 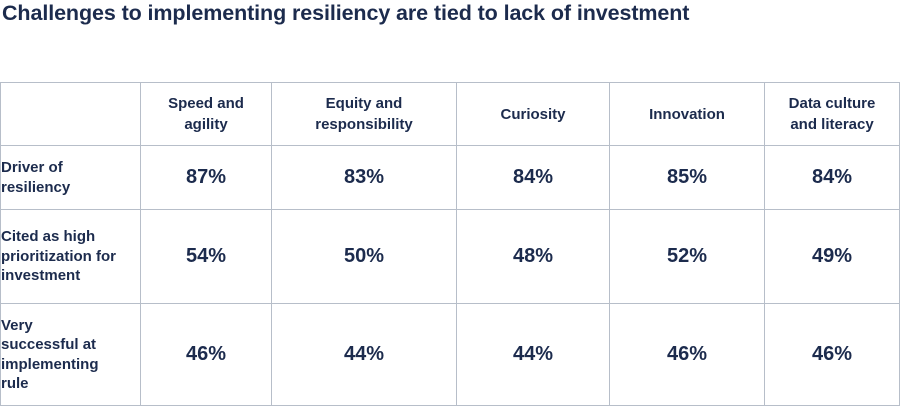 I want to click on column-header-label: Equity and responsibility, so click(x=364, y=114).